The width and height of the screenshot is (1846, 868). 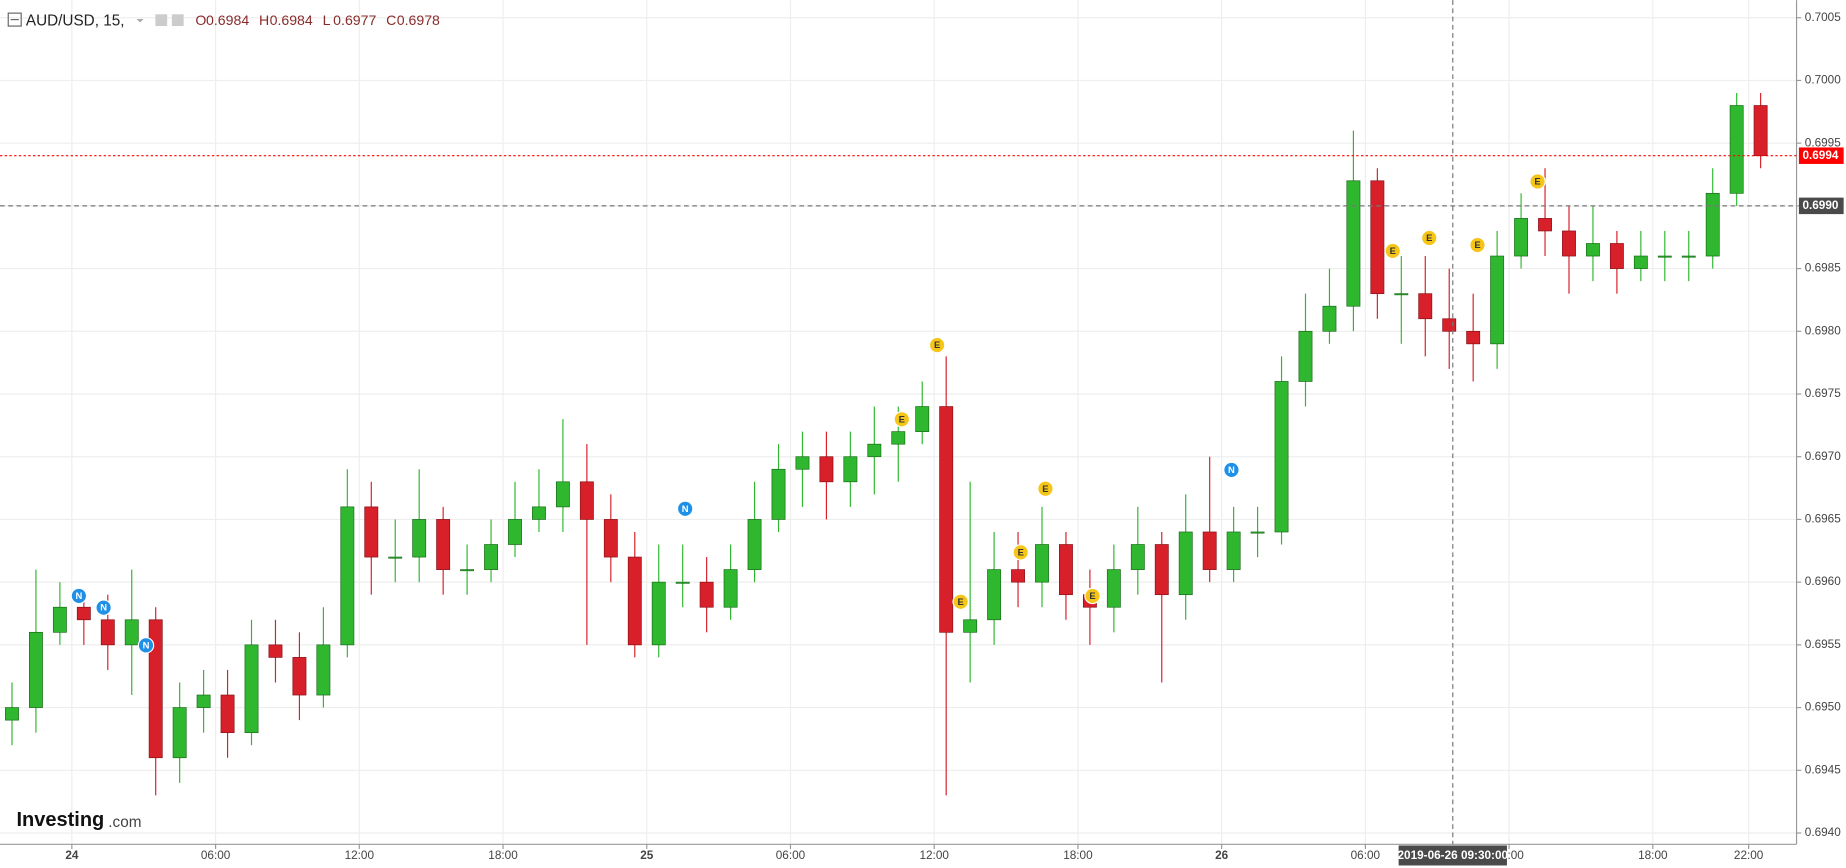 I want to click on crosshair-time: 2019-06-26 09:30:00, so click(x=1453, y=855).